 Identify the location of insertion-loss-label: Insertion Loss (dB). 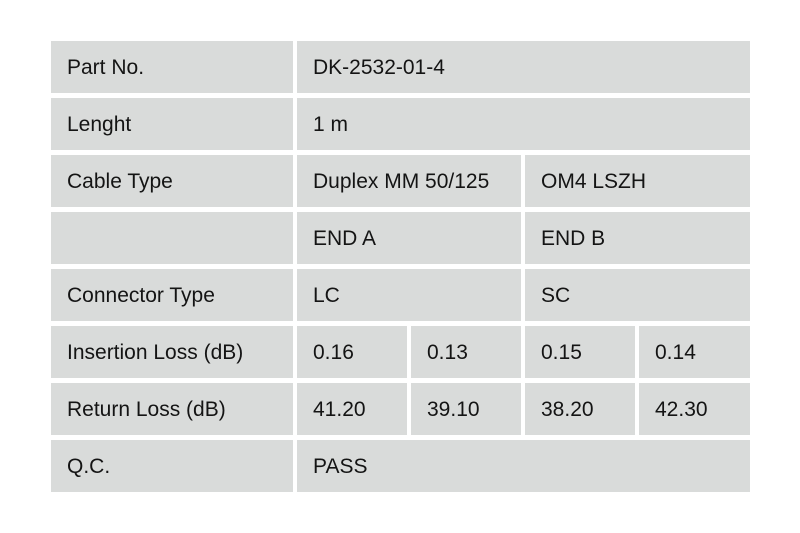
(172, 352).